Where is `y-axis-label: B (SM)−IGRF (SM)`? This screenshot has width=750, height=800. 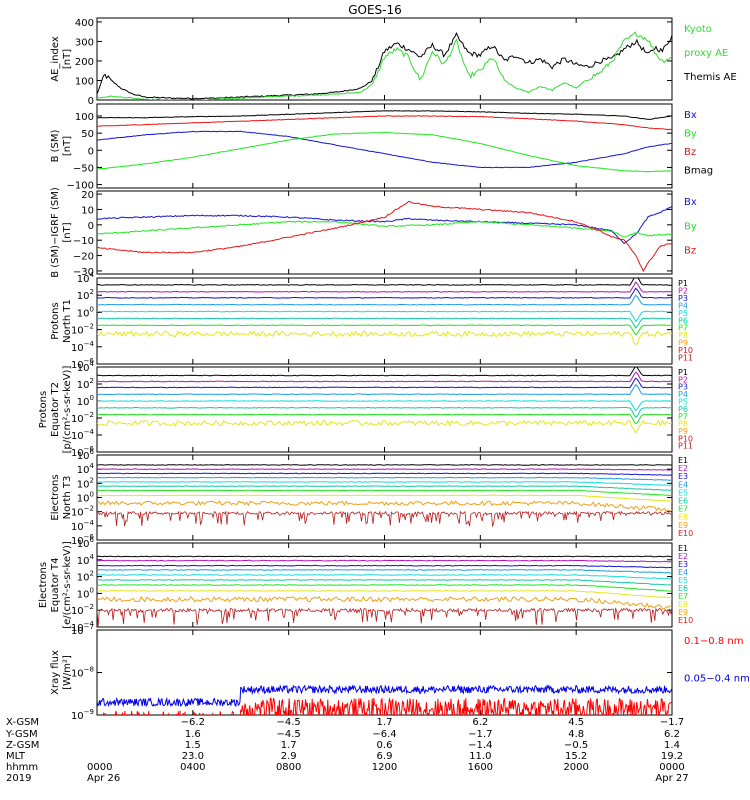 y-axis-label: B (SM)−IGRF (SM) is located at coordinates (55, 232).